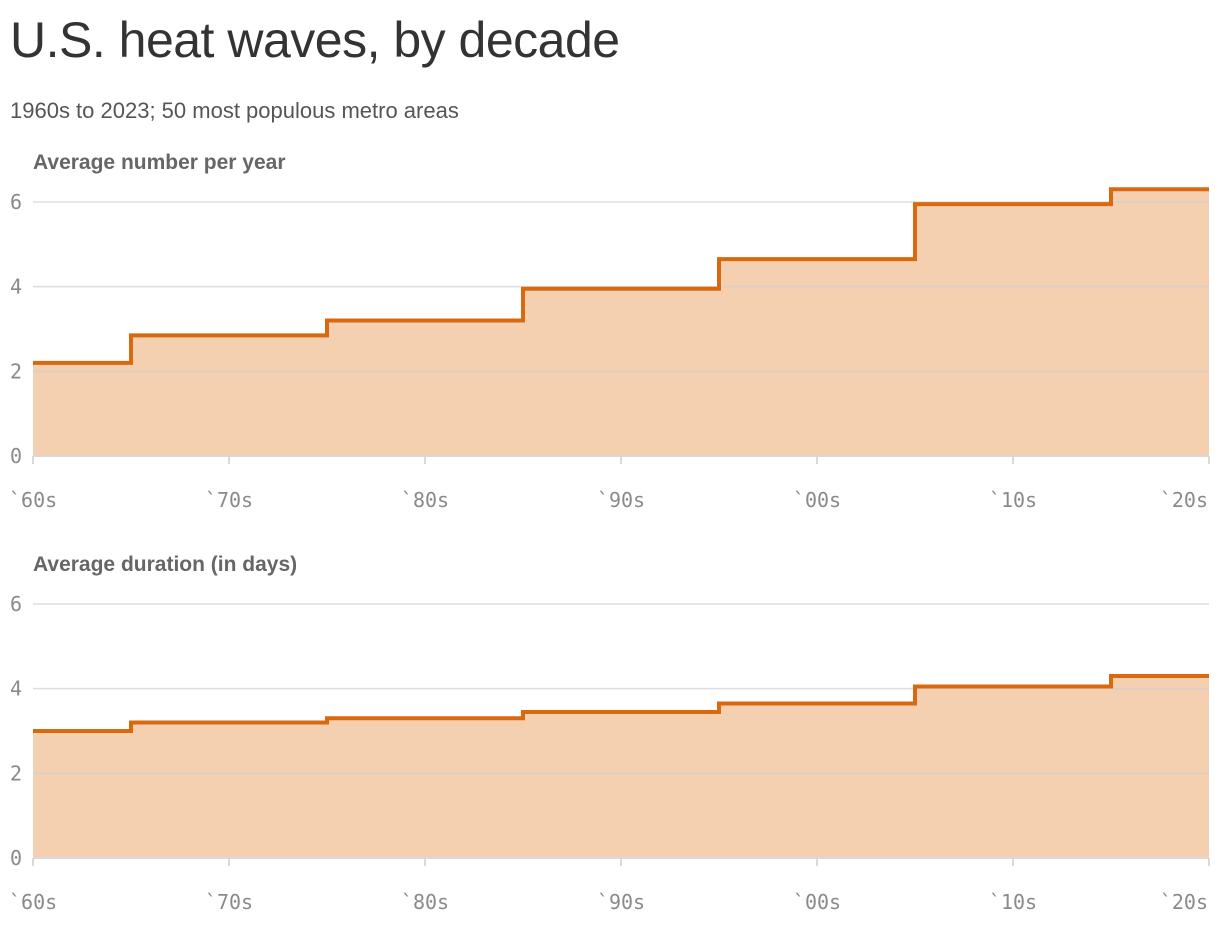 The image size is (1220, 934). I want to click on panel-1-x-tick-label: `90s, so click(621, 500).